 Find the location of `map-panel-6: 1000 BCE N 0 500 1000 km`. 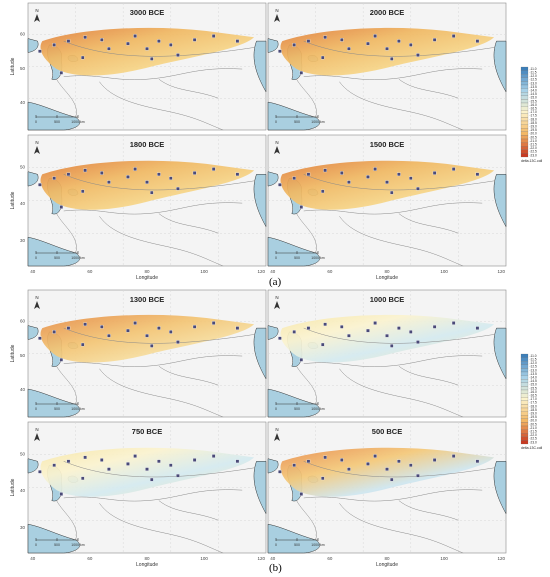

map-panel-6: 1000 BCE N 0 500 1000 km is located at coordinates (387, 353).